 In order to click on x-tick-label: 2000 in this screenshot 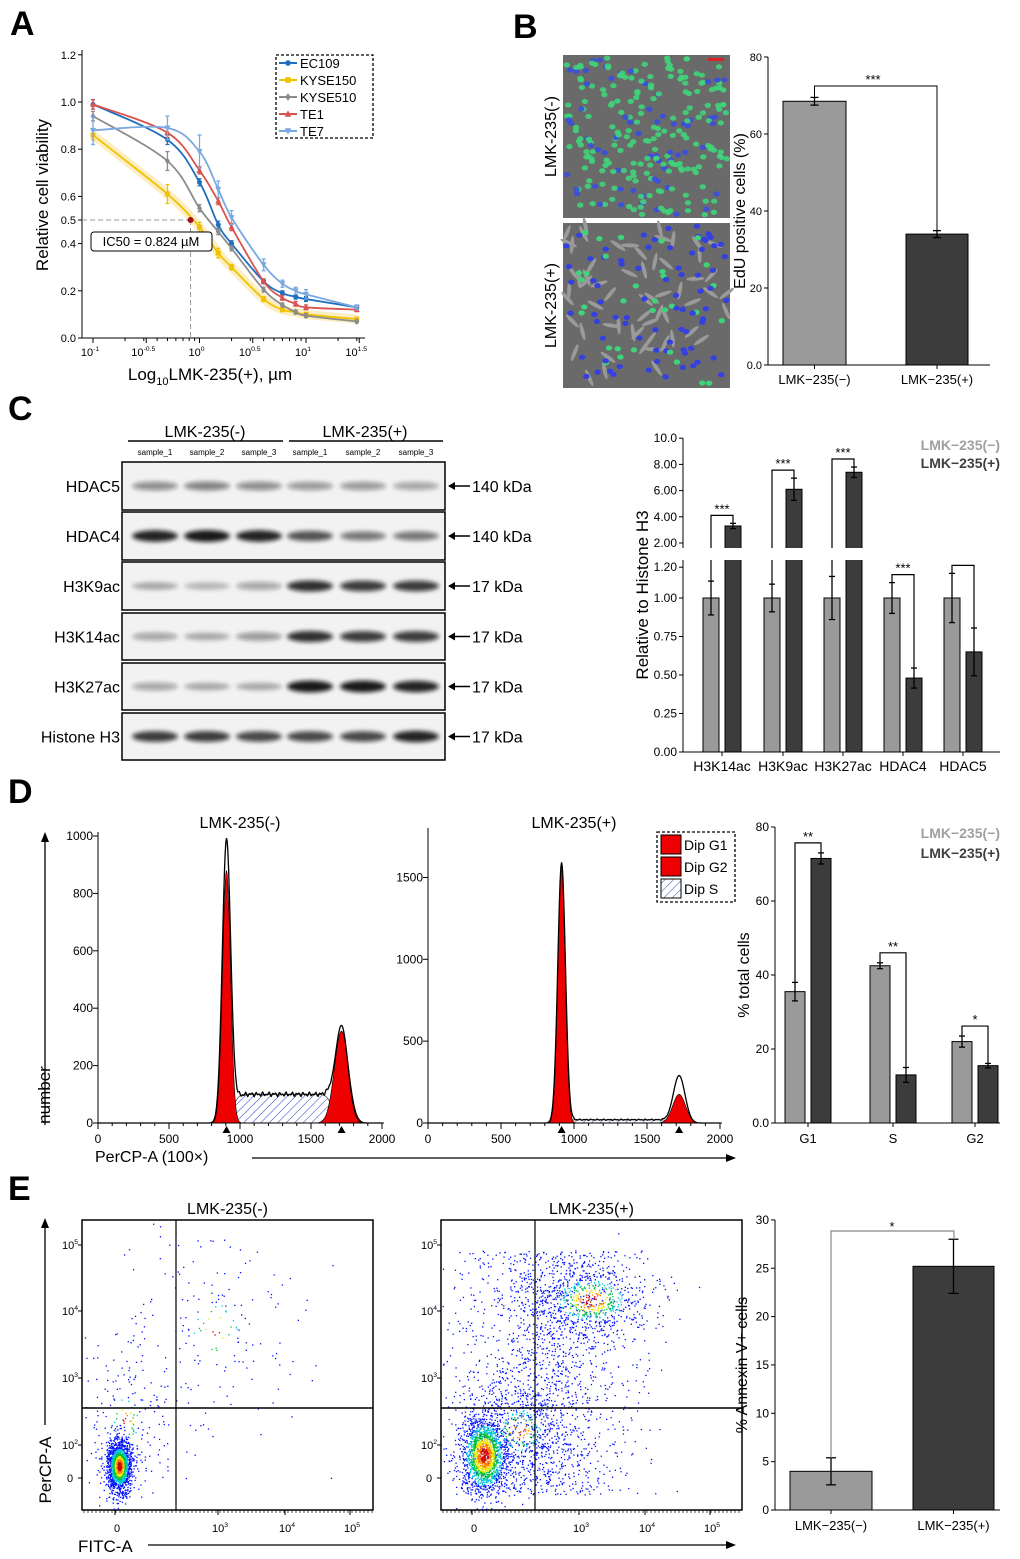, I will do `click(382, 1139)`.